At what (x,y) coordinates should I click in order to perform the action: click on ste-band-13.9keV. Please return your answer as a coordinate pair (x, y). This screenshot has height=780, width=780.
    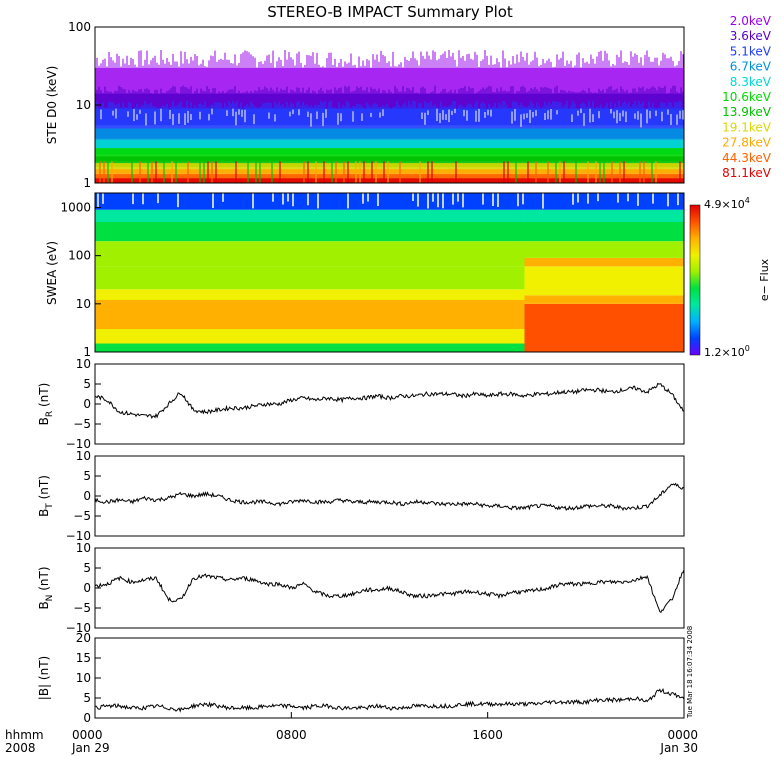
    Looking at the image, I should click on (389, 162).